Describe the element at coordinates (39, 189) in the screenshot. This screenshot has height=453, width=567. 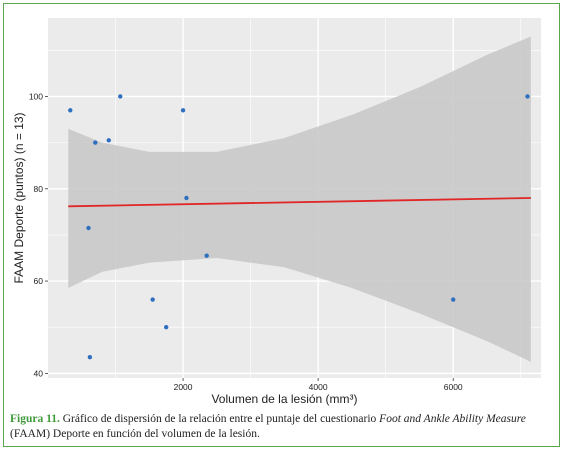
I see `y-tick-label: 80` at that location.